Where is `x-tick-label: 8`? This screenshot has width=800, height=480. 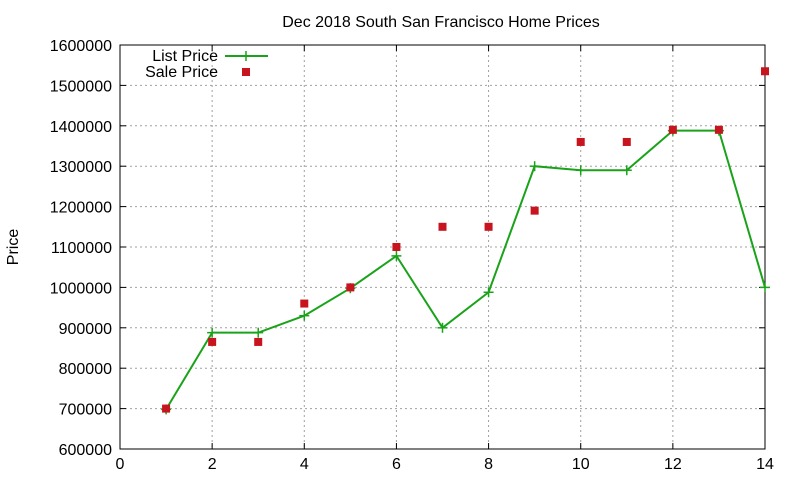
x-tick-label: 8 is located at coordinates (488, 464).